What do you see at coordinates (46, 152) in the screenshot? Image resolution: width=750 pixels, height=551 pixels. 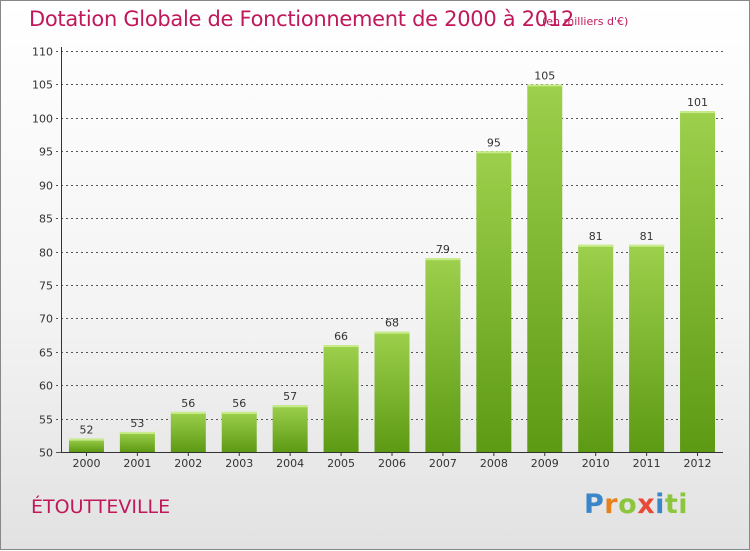 I see `y-tick-label: 95` at bounding box center [46, 152].